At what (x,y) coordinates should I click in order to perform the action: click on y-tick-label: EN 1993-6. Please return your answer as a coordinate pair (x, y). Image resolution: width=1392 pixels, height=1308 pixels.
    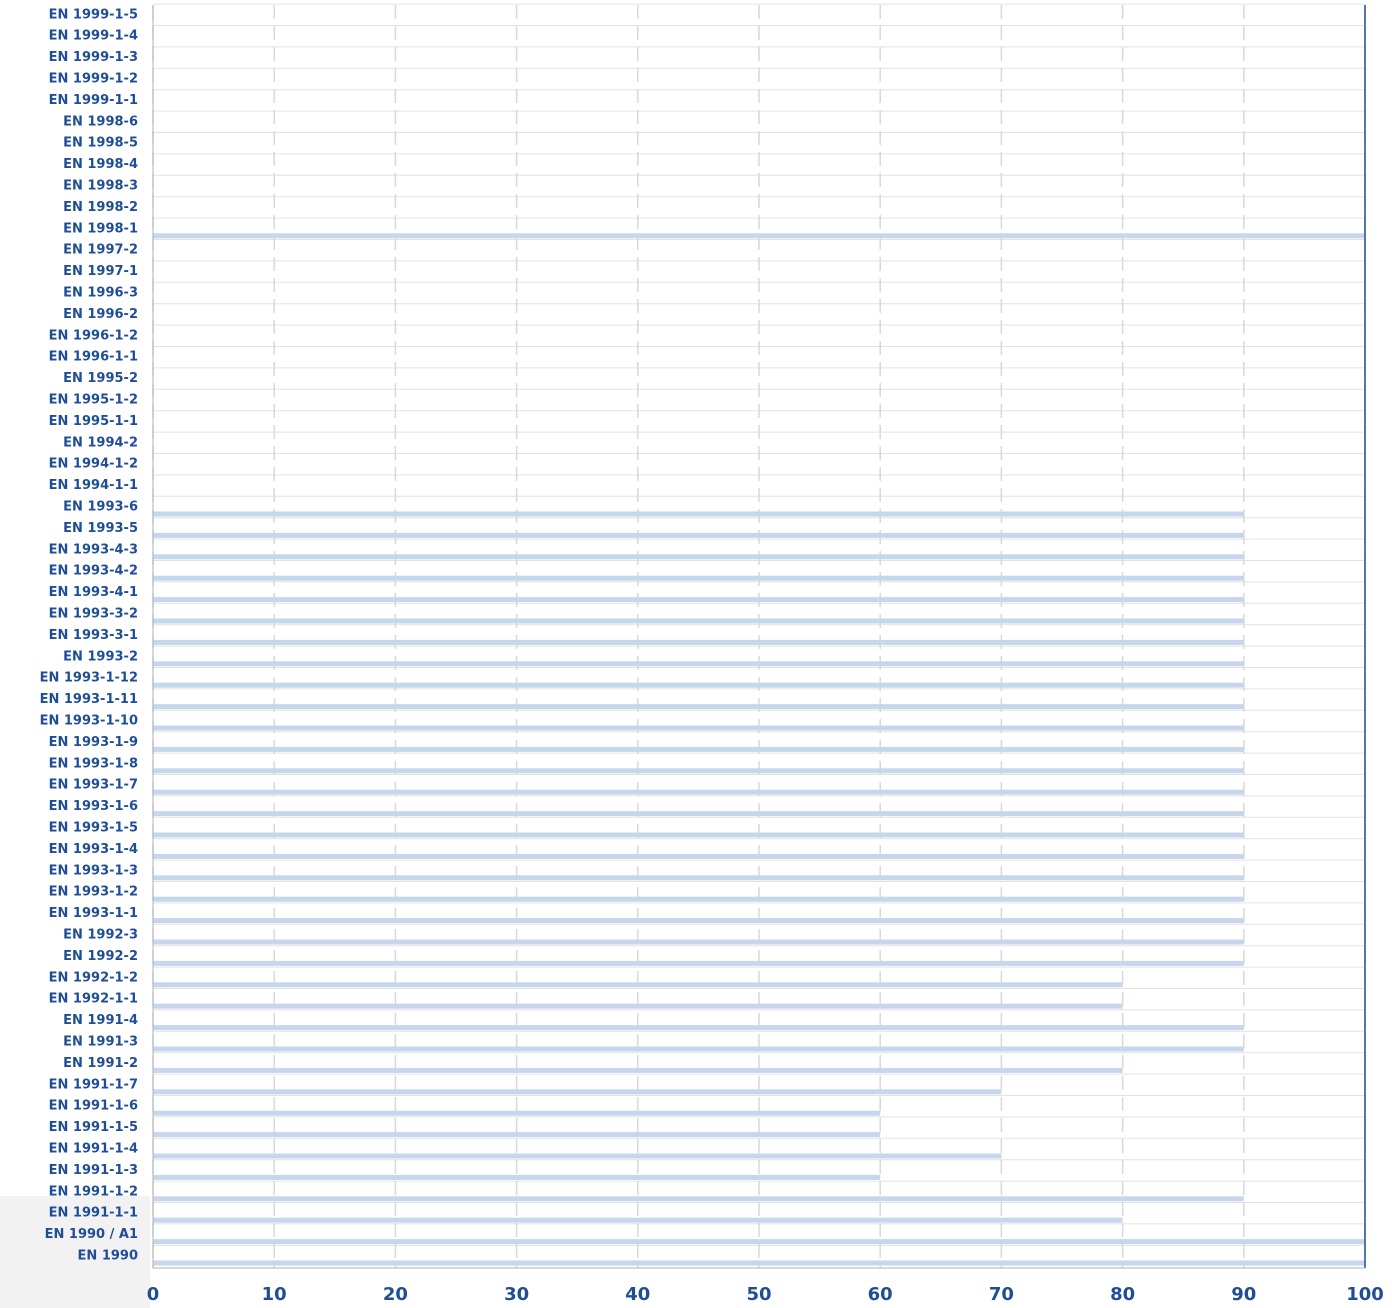
    Looking at the image, I should click on (100, 507).